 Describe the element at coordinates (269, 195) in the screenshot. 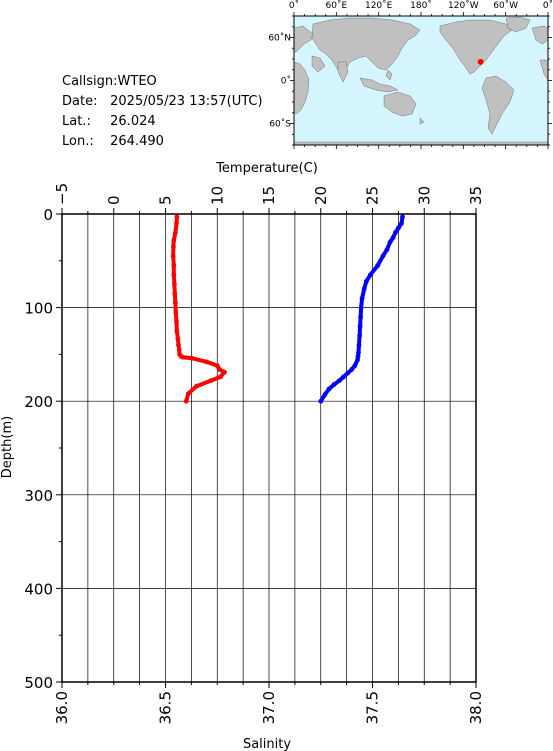

I see `temperature-tick-label: 15` at that location.